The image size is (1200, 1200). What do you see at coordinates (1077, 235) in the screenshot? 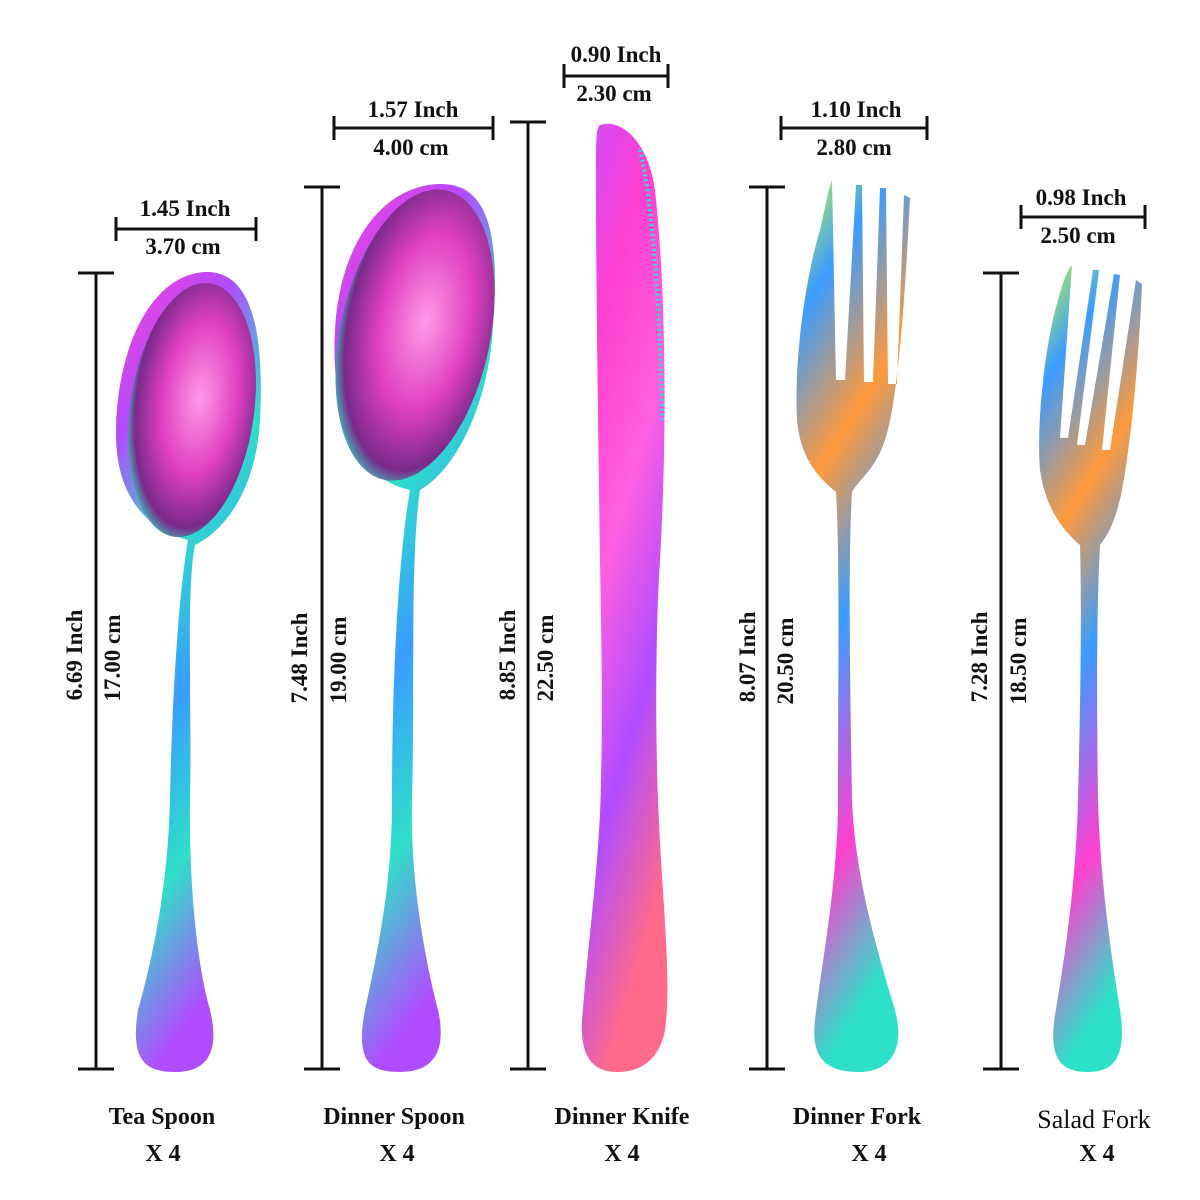
I see `salad-fork-width-cm: 2.50 cm` at bounding box center [1077, 235].